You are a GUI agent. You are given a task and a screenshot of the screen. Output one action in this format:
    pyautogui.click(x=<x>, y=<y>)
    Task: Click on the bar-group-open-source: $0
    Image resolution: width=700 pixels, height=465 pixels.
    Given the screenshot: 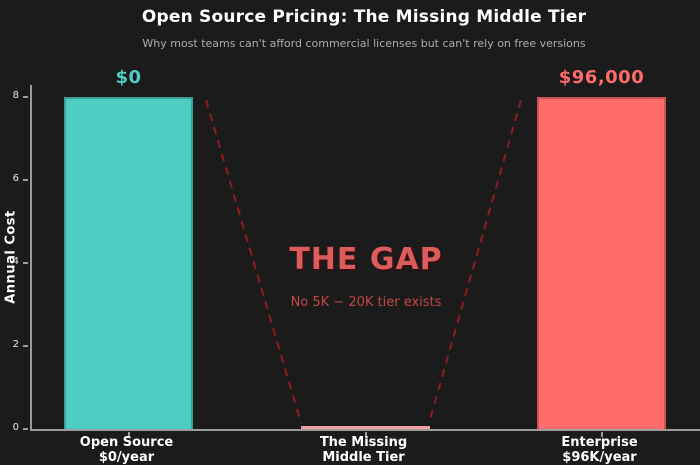 What is the action you would take?
    pyautogui.click(x=128, y=252)
    